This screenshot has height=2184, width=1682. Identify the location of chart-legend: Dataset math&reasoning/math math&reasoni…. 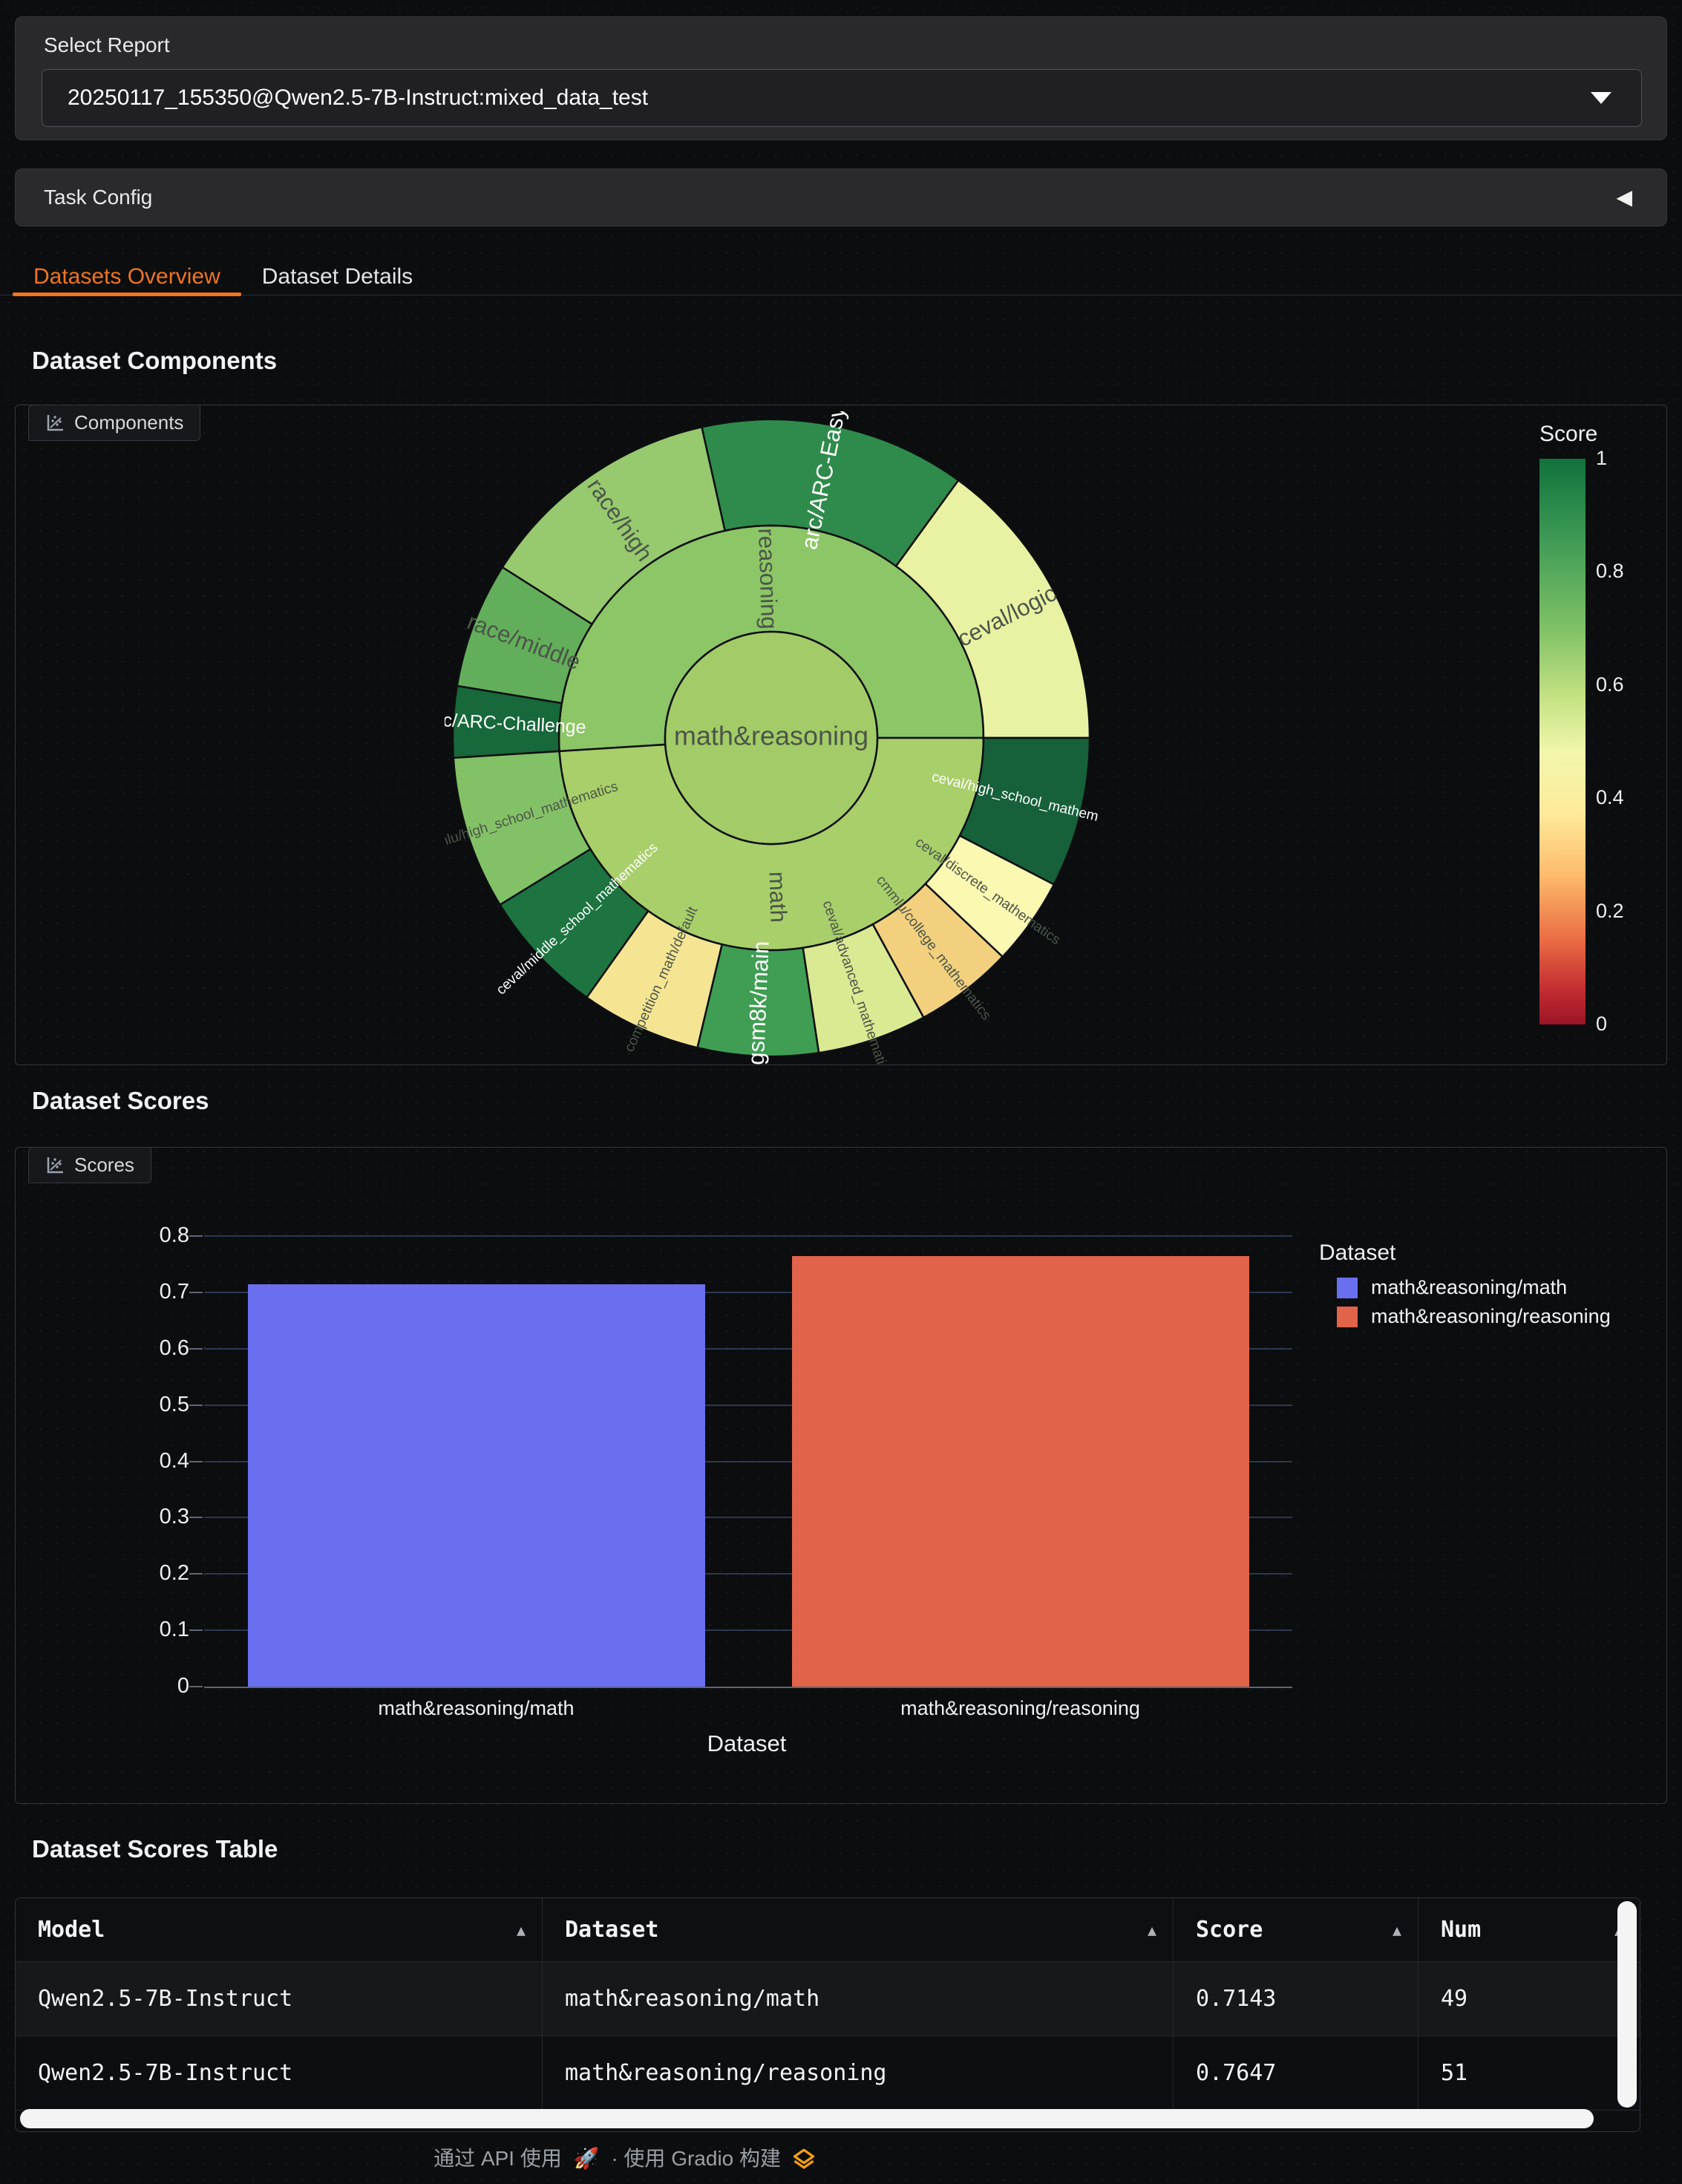
(1465, 1287).